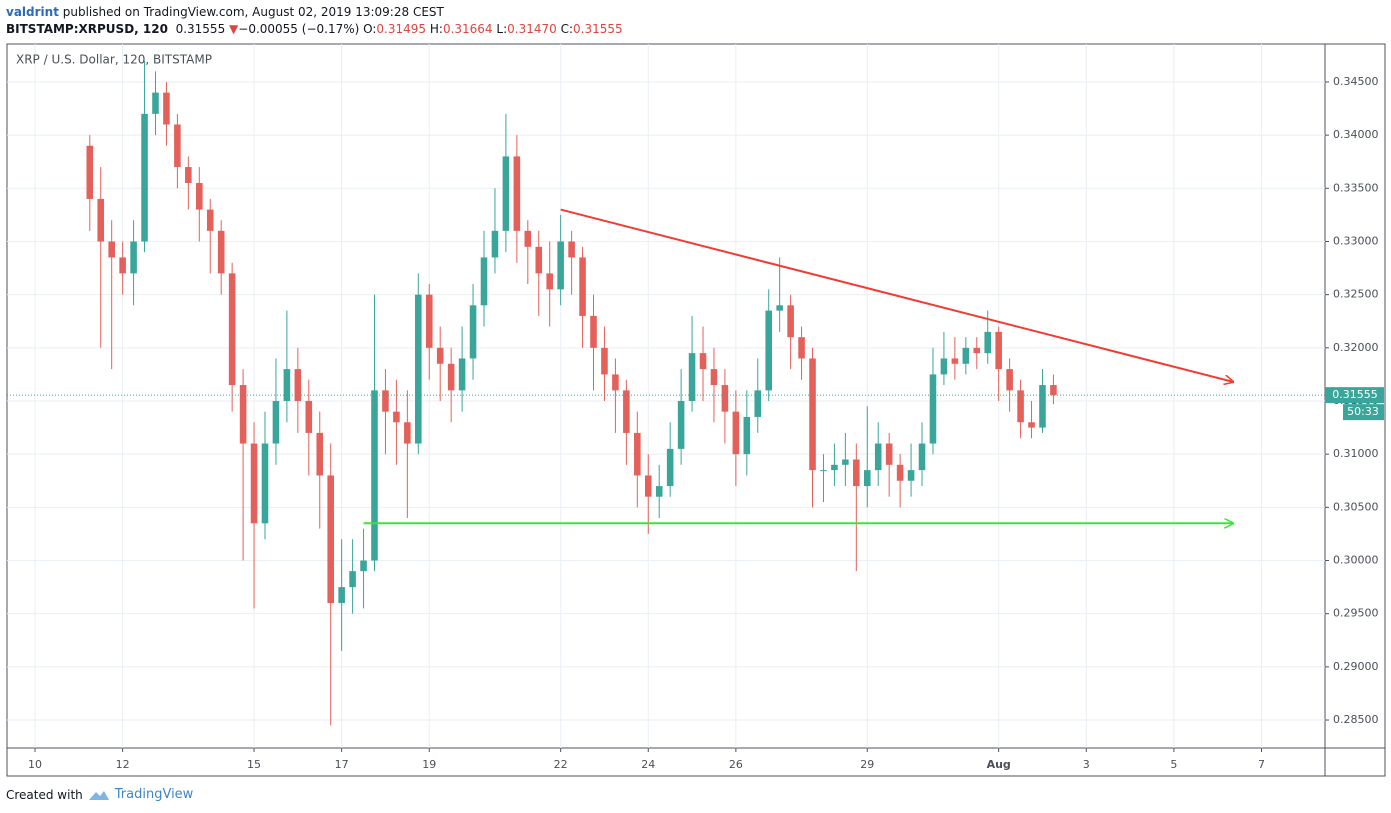 This screenshot has width=1391, height=813. What do you see at coordinates (154, 794) in the screenshot?
I see `brand: TradingView` at bounding box center [154, 794].